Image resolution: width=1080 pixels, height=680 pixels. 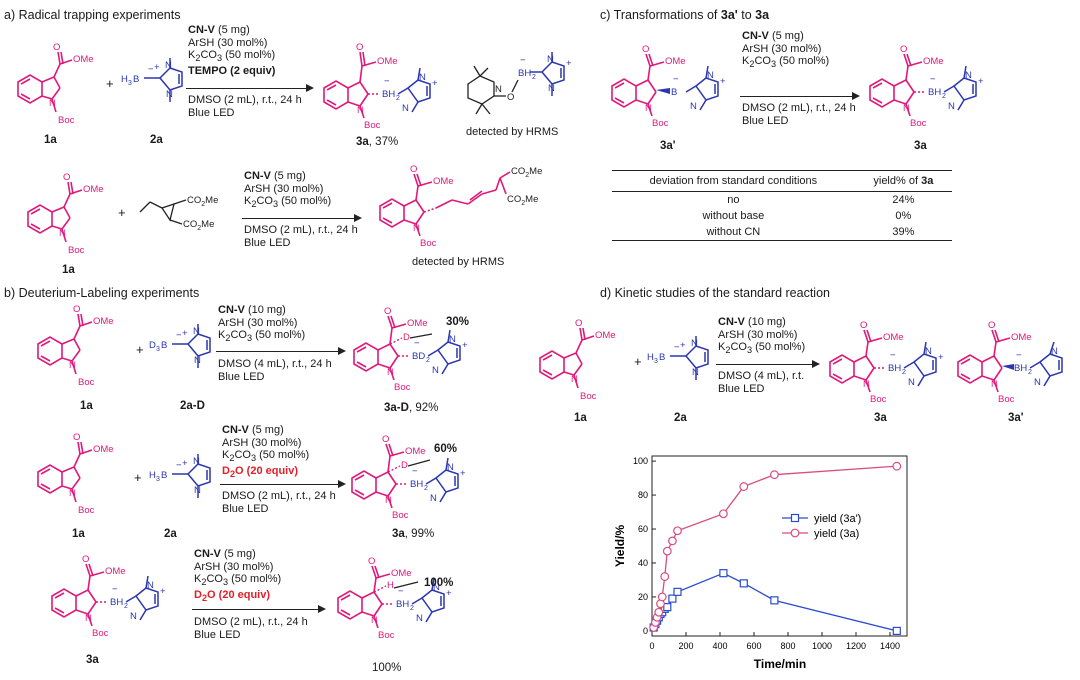 I want to click on y-tick-label: 40, so click(x=643, y=563).